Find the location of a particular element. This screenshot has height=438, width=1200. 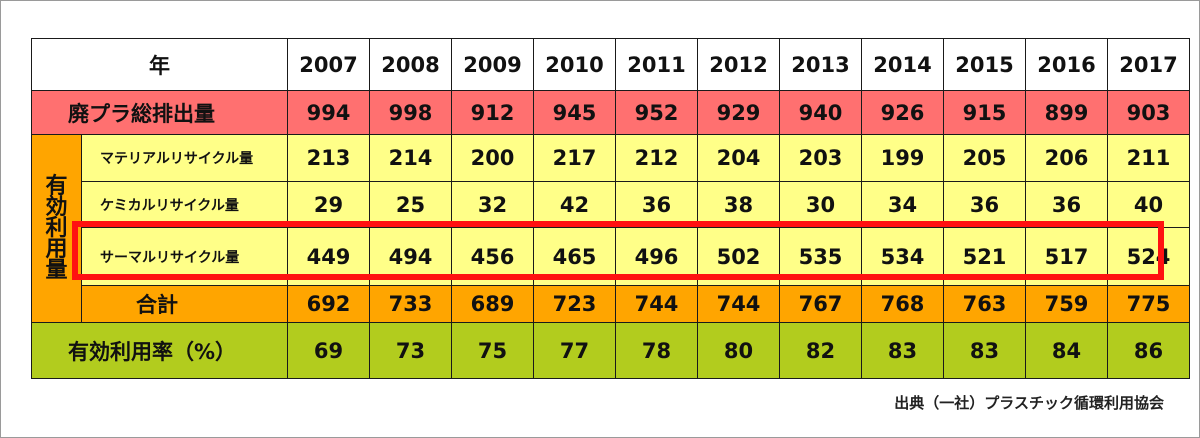

value-cell: 994 is located at coordinates (328, 112).